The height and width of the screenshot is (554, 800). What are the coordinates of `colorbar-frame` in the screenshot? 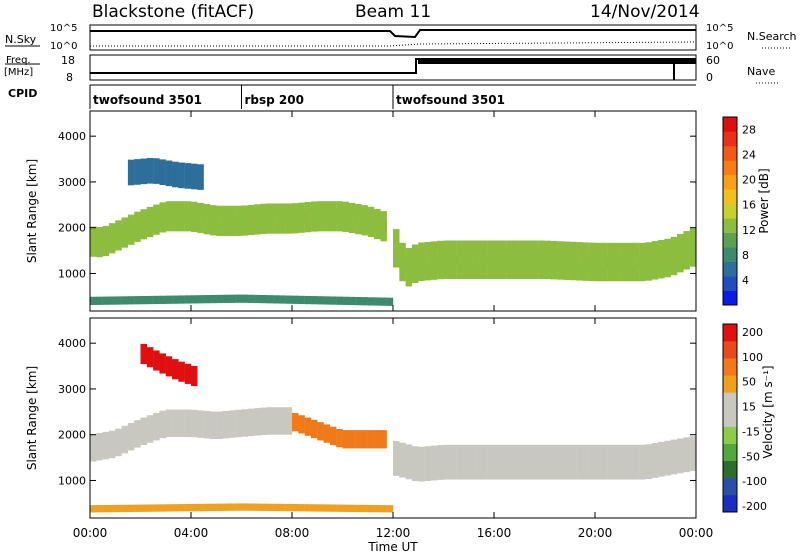 It's located at (730, 418).